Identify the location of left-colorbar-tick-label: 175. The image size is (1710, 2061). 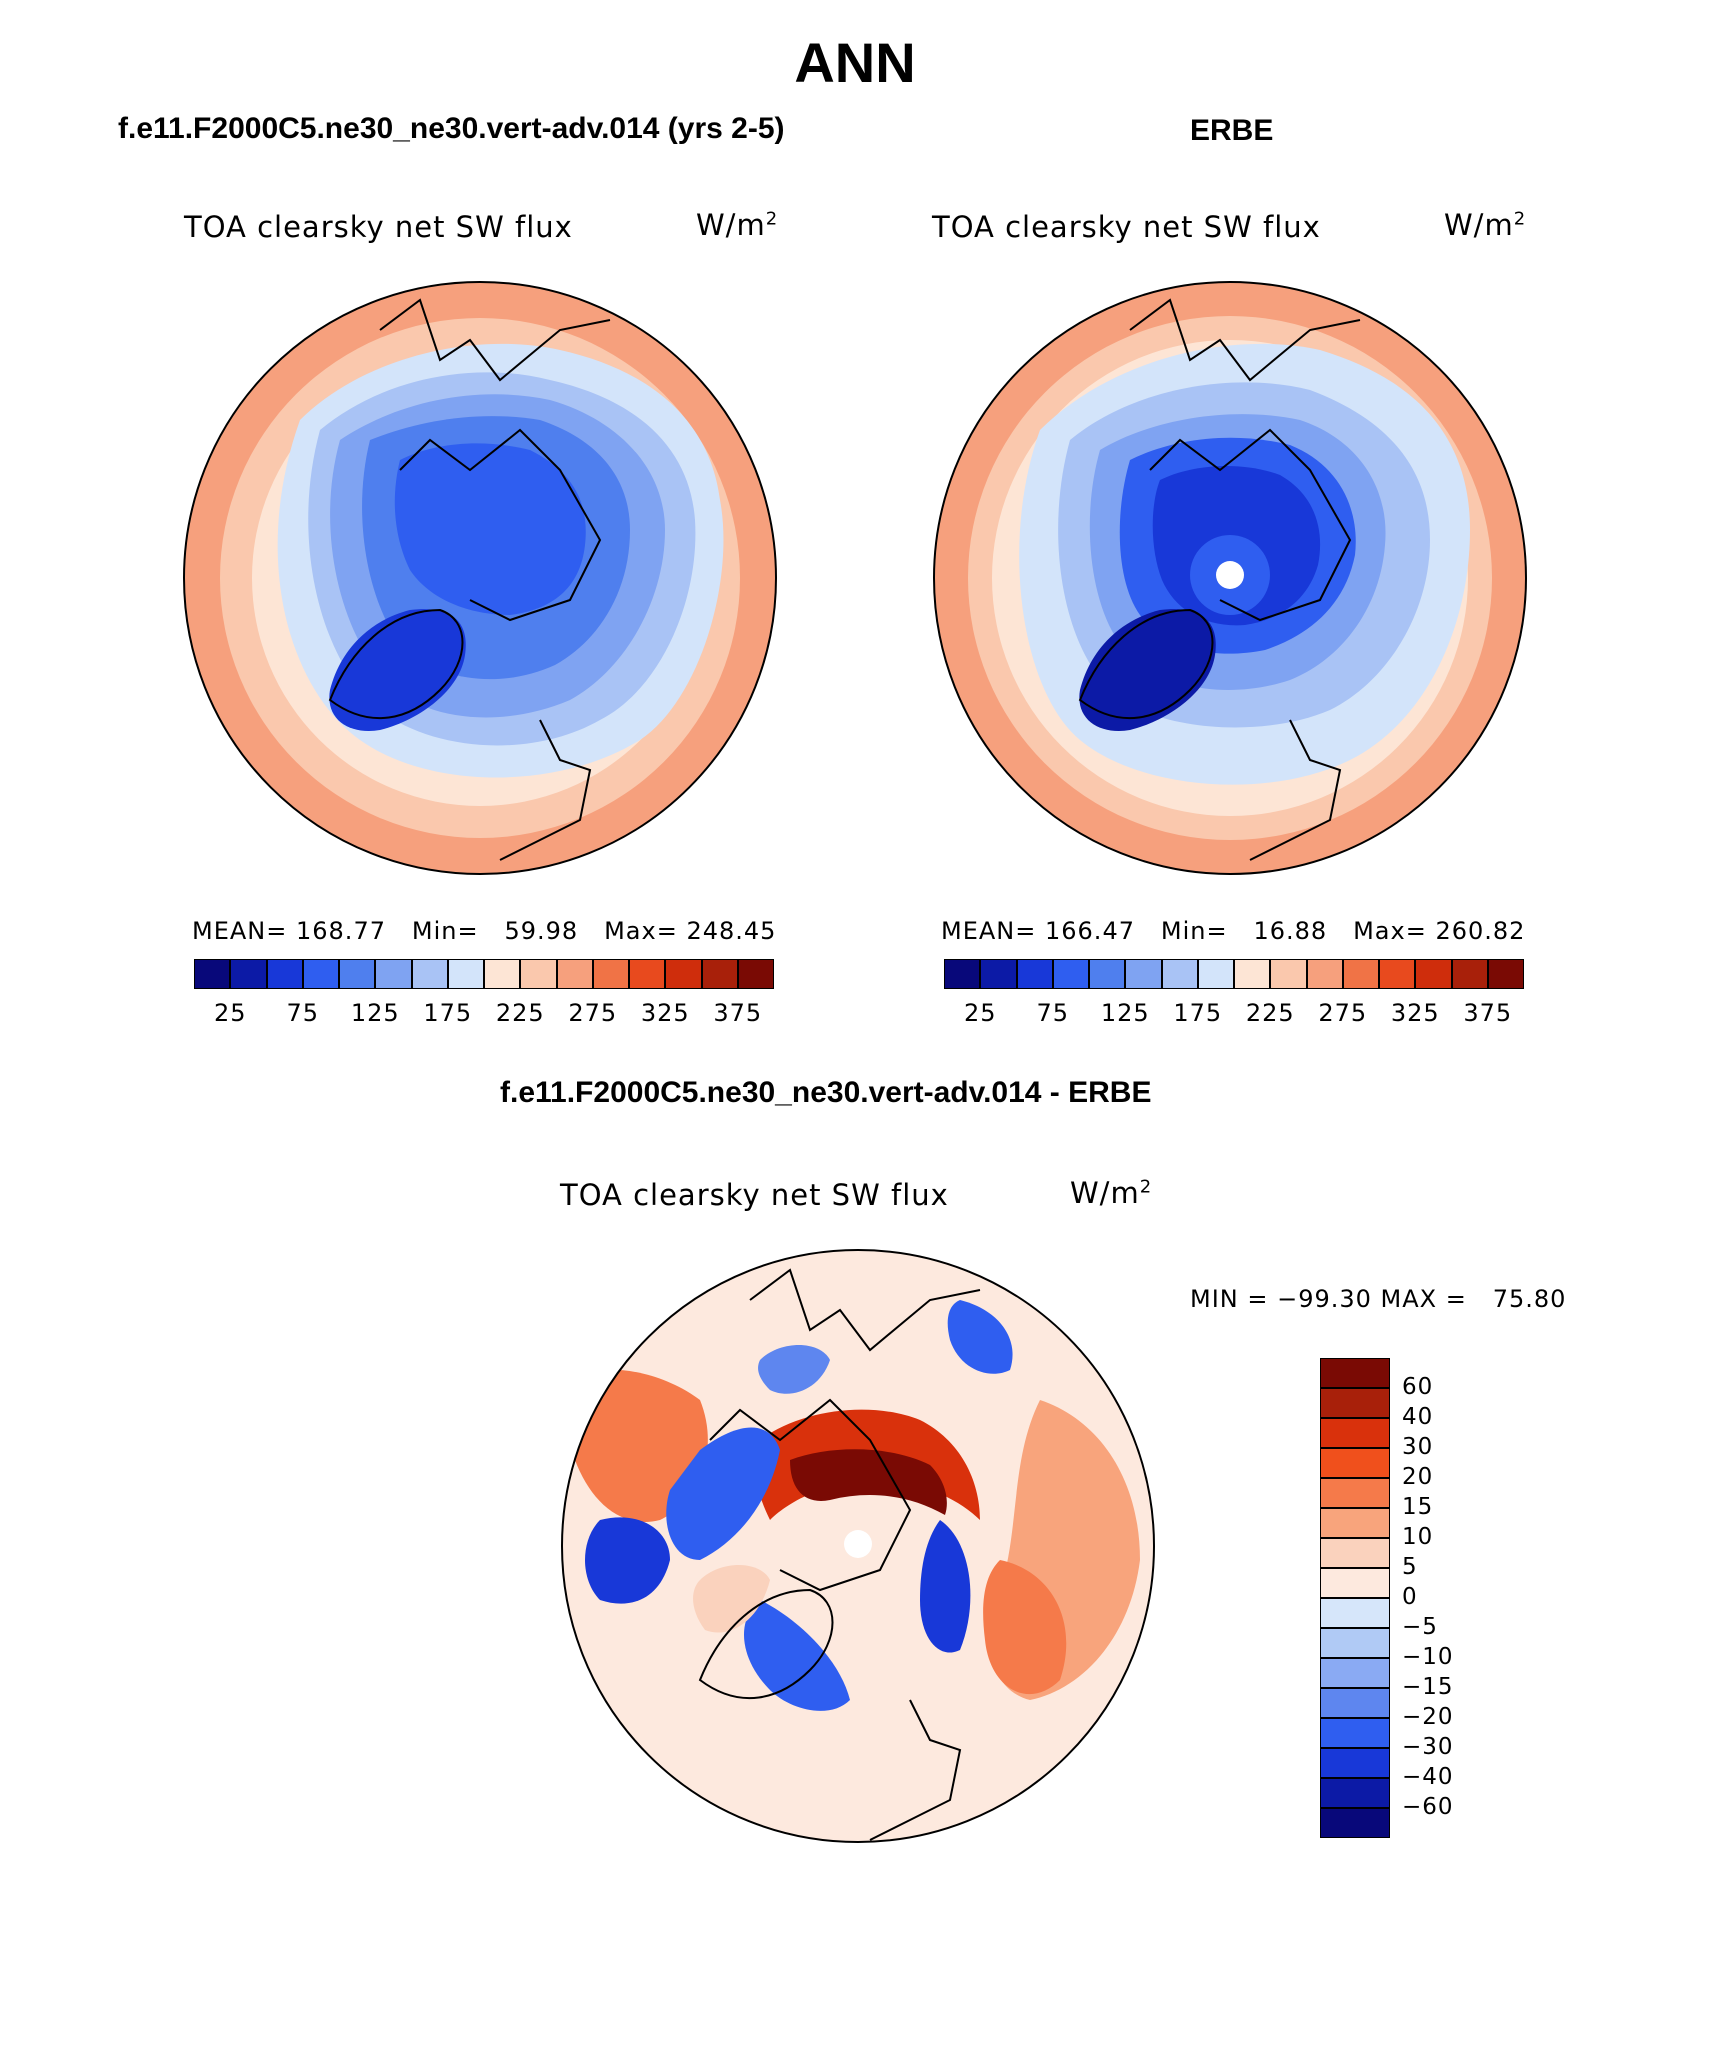
(448, 1013).